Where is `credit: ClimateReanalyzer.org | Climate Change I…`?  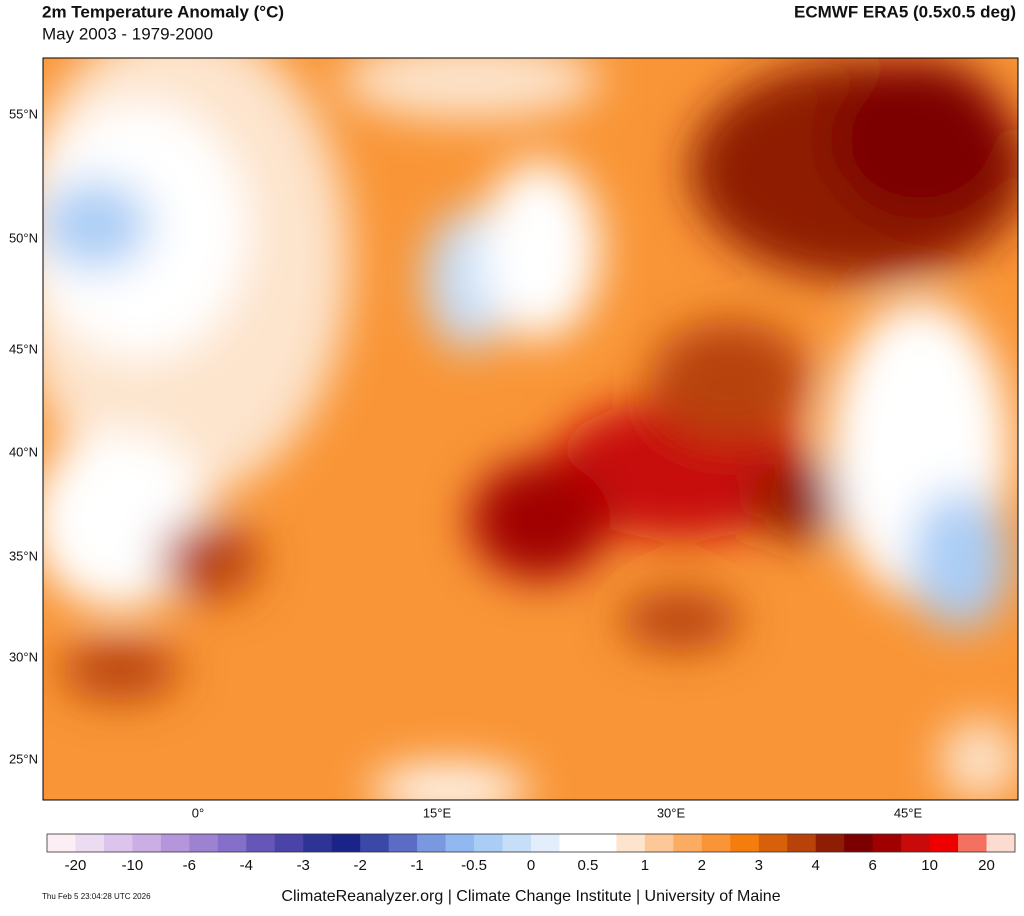 credit: ClimateReanalyzer.org | Climate Change I… is located at coordinates (530, 896).